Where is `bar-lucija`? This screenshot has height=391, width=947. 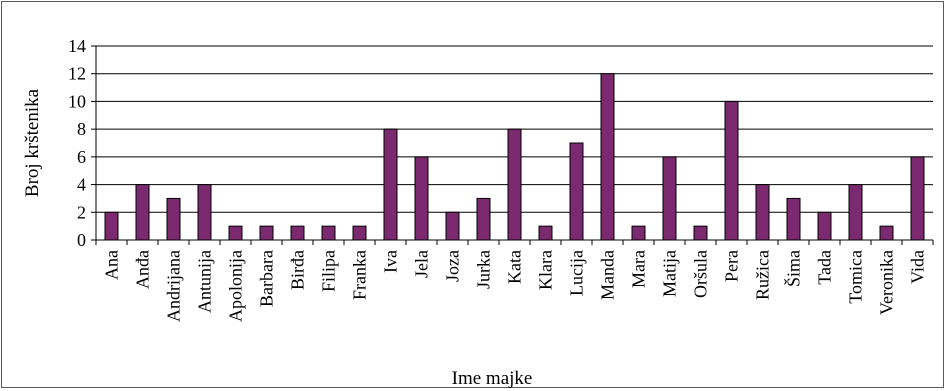 bar-lucija is located at coordinates (576, 191).